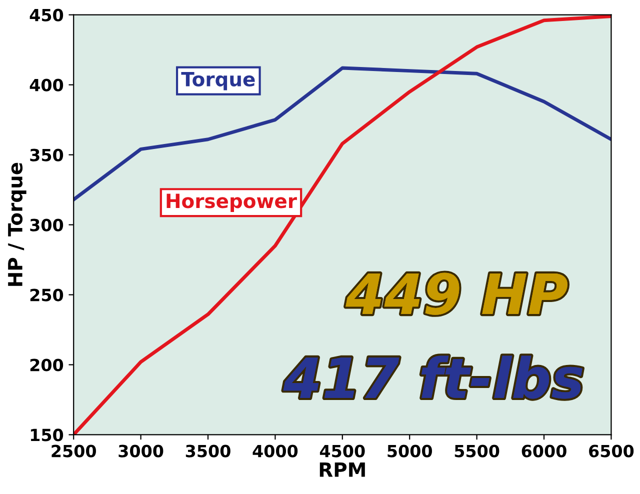 Image resolution: width=640 pixels, height=494 pixels. Describe the element at coordinates (47, 435) in the screenshot. I see `y-tick-label: 150` at that location.